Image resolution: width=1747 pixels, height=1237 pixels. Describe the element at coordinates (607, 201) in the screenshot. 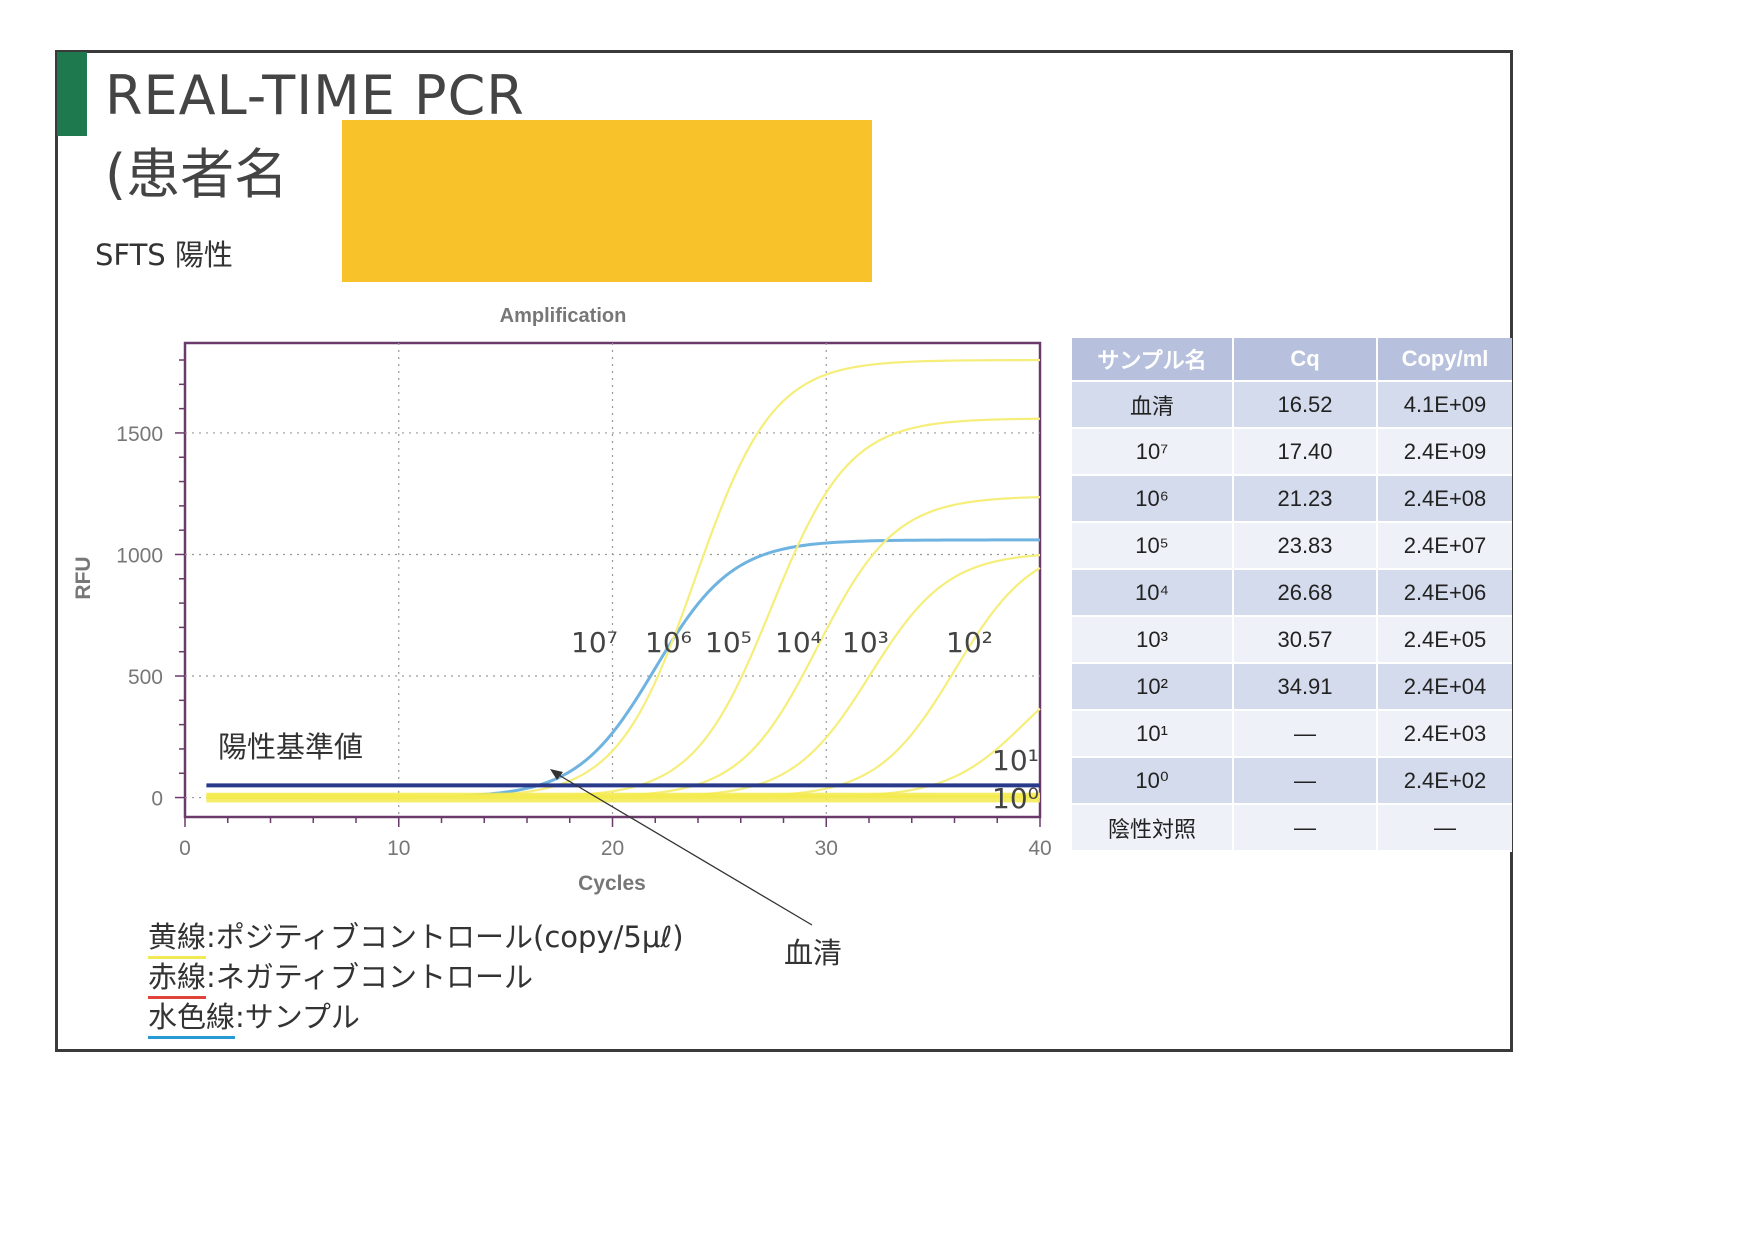

I see `redaction-block` at that location.